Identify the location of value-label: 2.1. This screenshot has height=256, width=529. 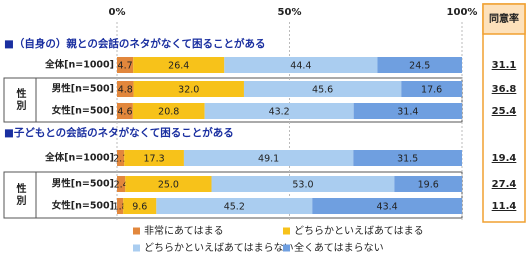
(120, 159).